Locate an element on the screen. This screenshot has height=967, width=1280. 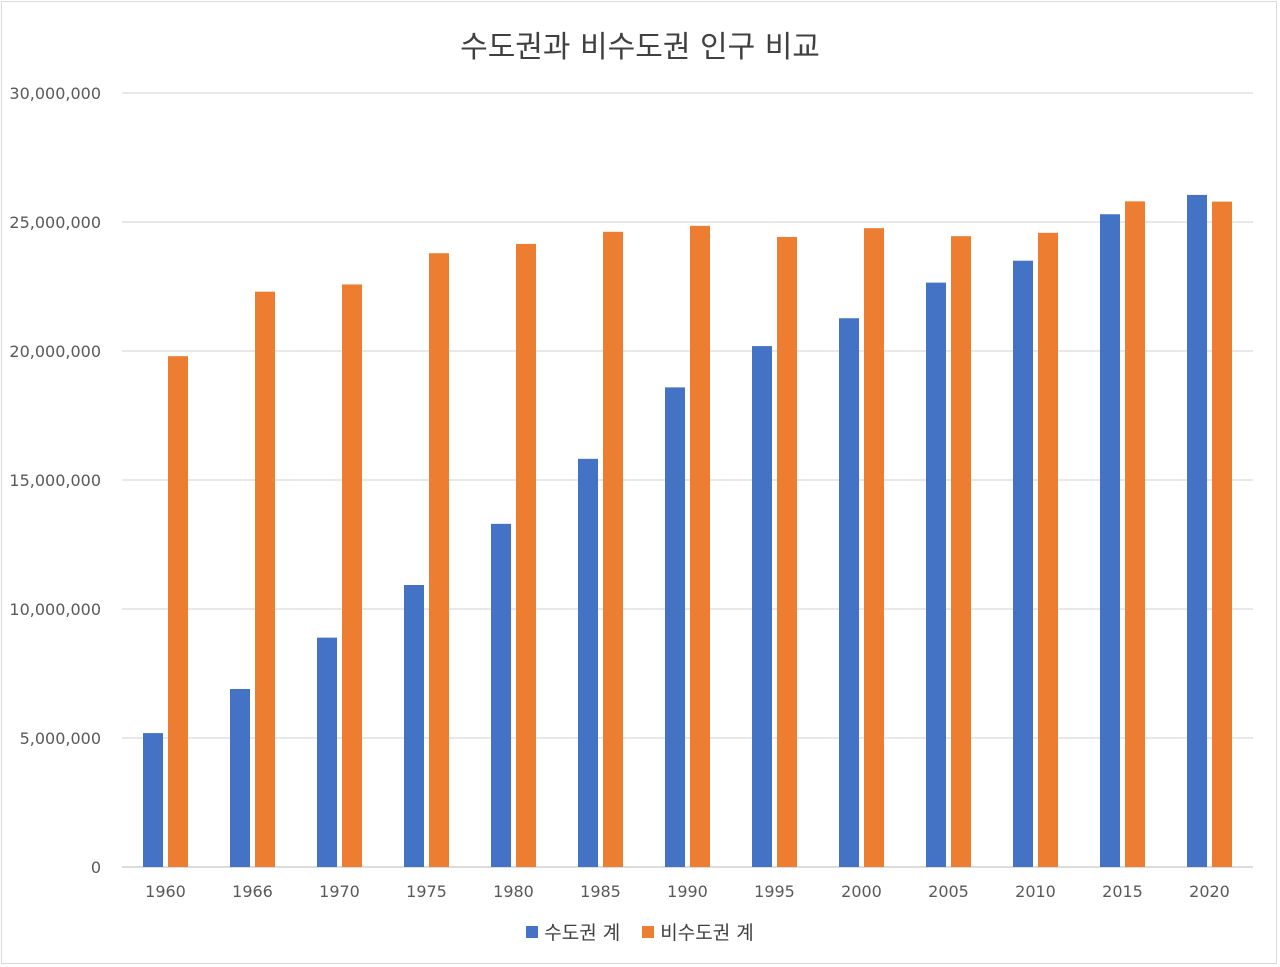
x-tick-label: 1975 is located at coordinates (426, 891).